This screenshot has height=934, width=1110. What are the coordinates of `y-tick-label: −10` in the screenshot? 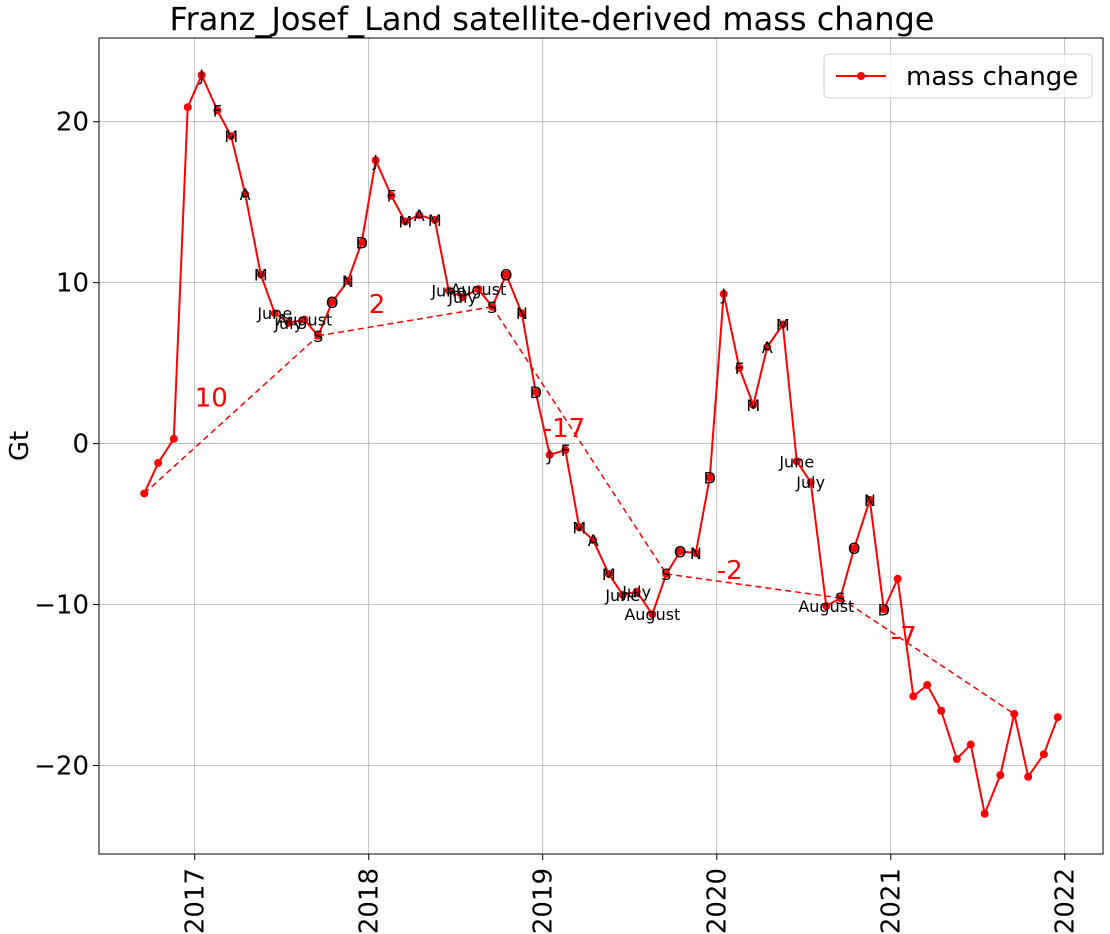 It's located at (61, 606).